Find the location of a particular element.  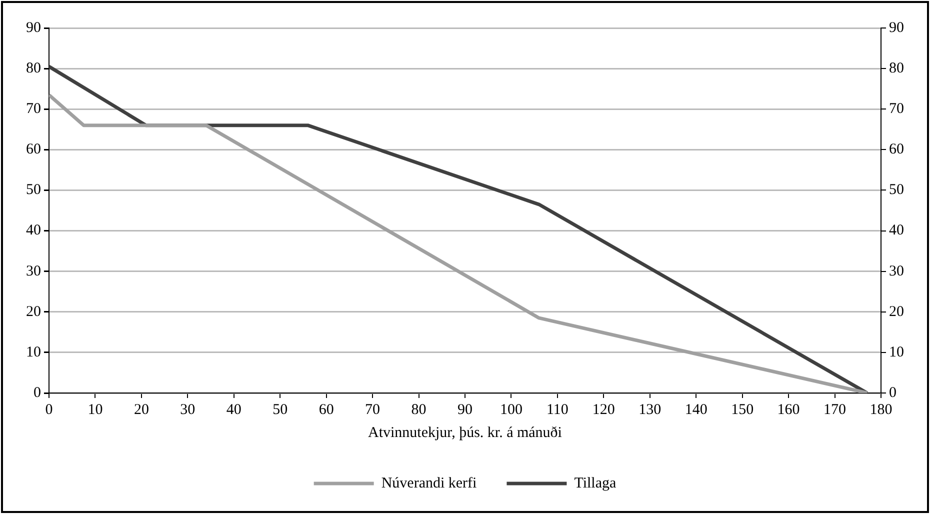

y2-tick-label: 40 is located at coordinates (33, 230).